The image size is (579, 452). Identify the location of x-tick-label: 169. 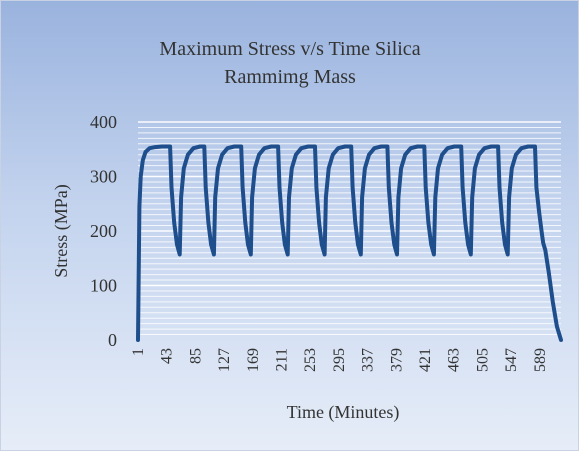
(253, 360).